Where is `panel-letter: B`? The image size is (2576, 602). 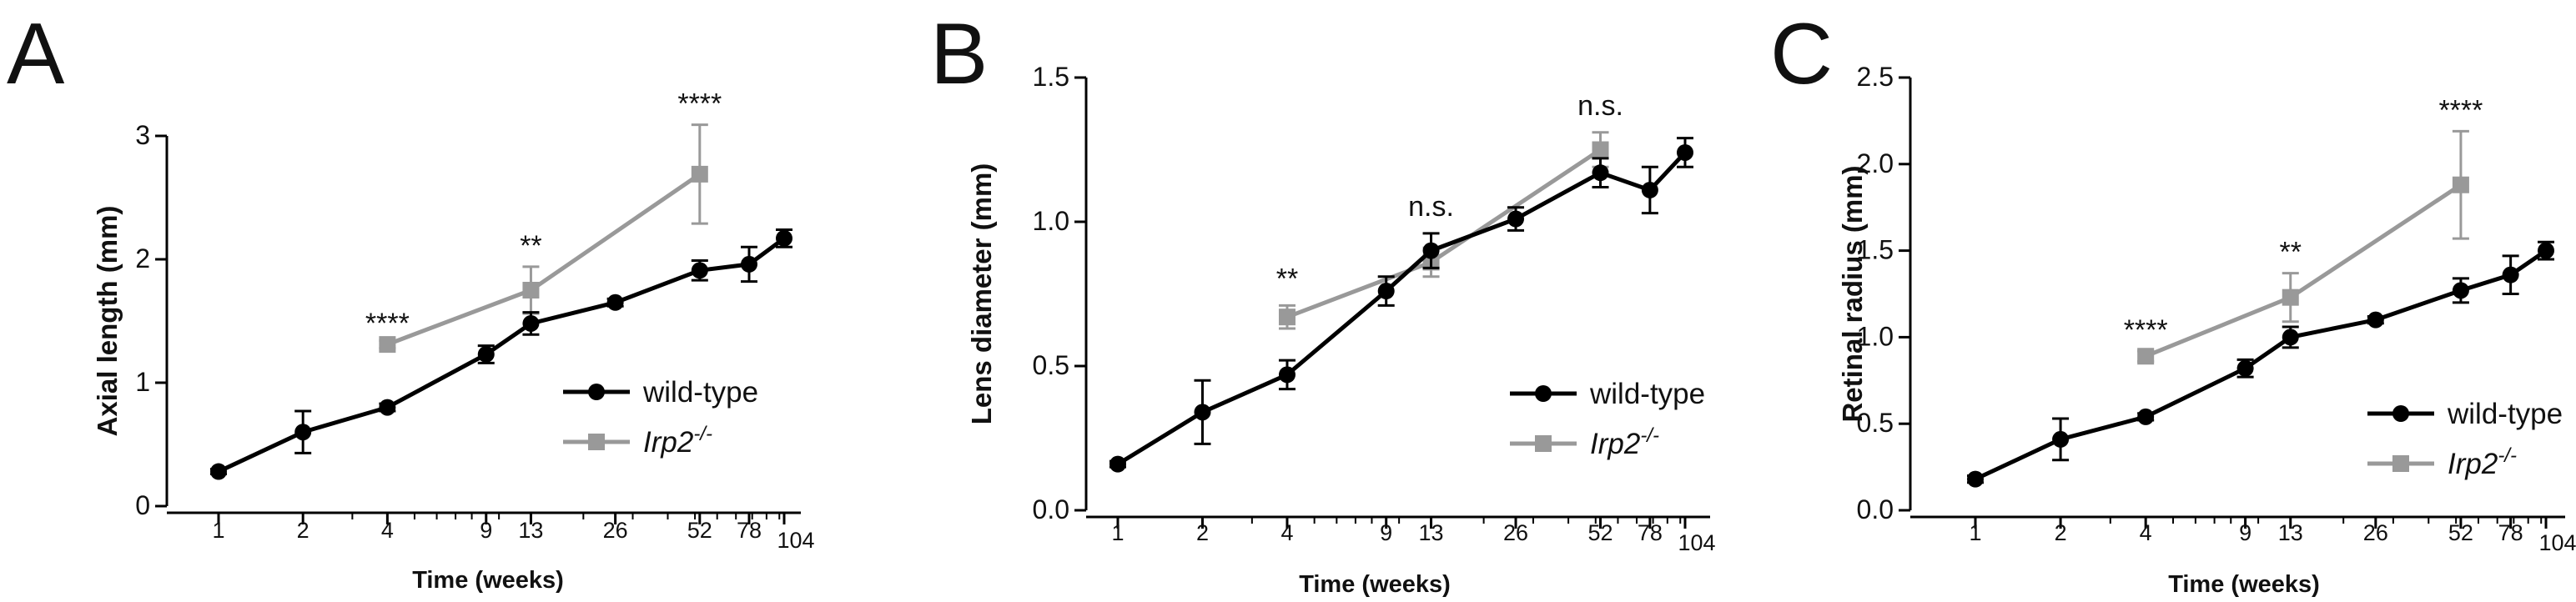 panel-letter: B is located at coordinates (959, 55).